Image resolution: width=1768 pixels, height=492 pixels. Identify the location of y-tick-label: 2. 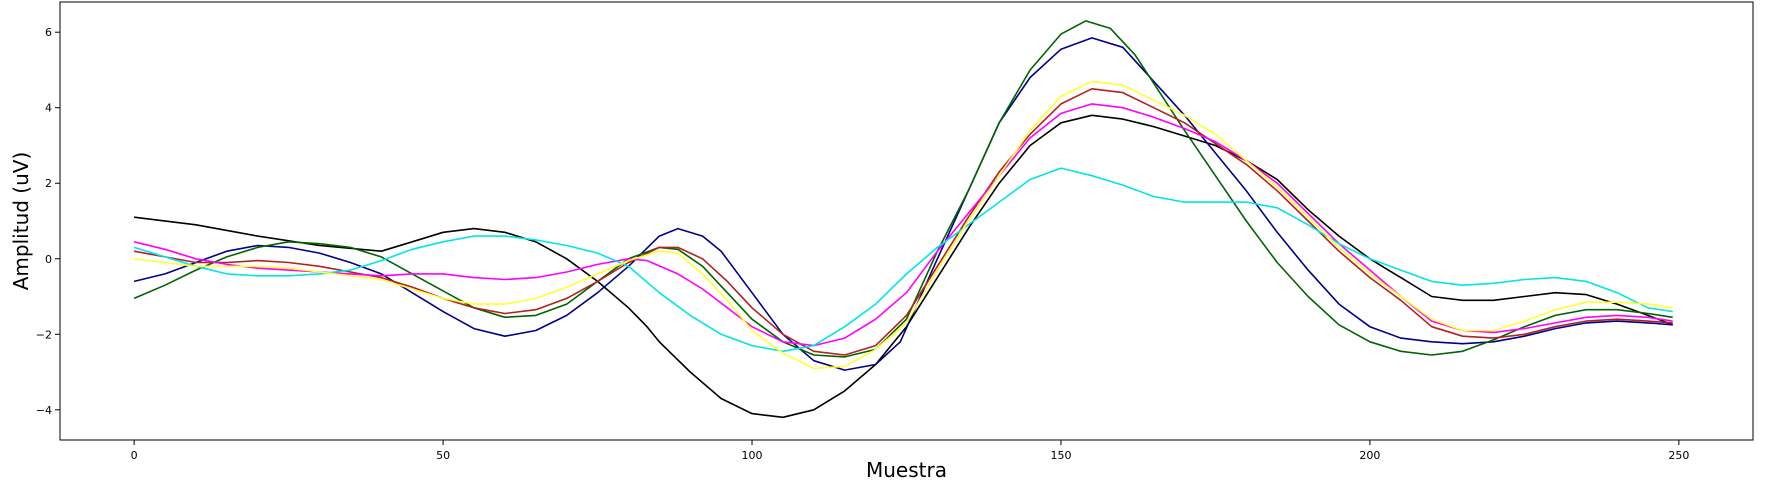
(48, 183).